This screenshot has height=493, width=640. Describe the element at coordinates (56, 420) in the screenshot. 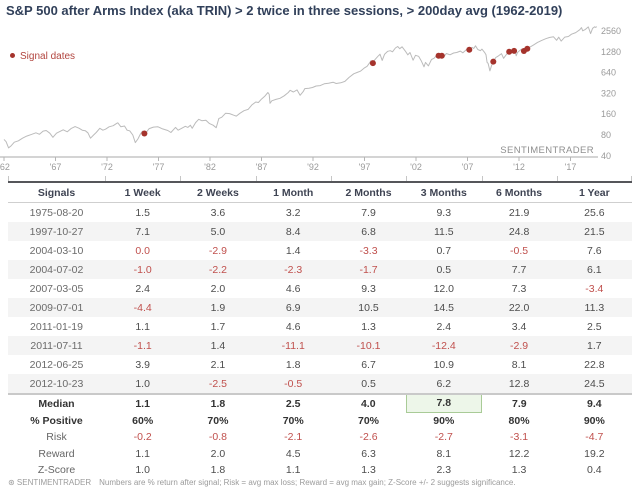

I see `summary-label: % Positive` at that location.